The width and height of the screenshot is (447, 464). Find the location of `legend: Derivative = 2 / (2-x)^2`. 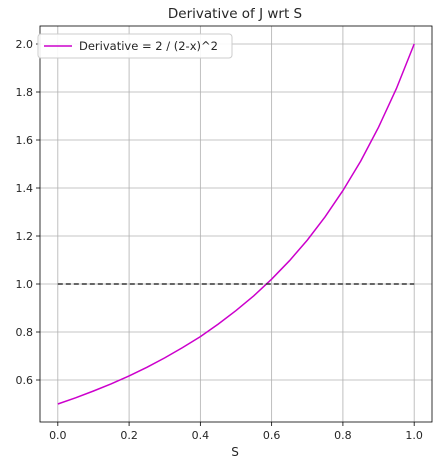

legend: Derivative = 2 / (2-x)^2 is located at coordinates (135, 46).